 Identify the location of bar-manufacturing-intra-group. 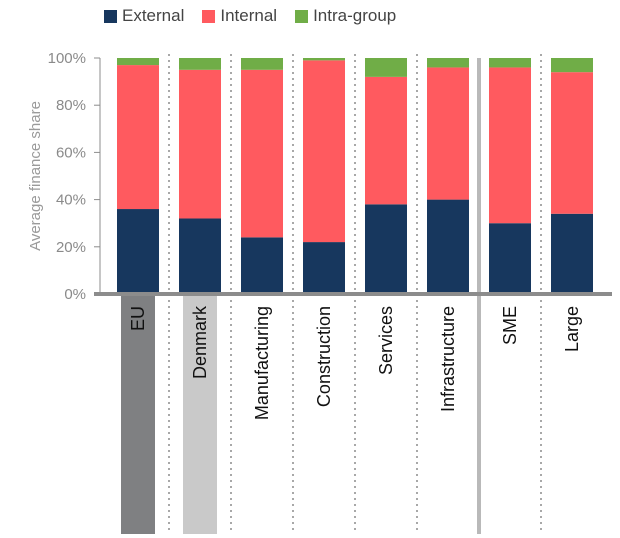
(262, 64).